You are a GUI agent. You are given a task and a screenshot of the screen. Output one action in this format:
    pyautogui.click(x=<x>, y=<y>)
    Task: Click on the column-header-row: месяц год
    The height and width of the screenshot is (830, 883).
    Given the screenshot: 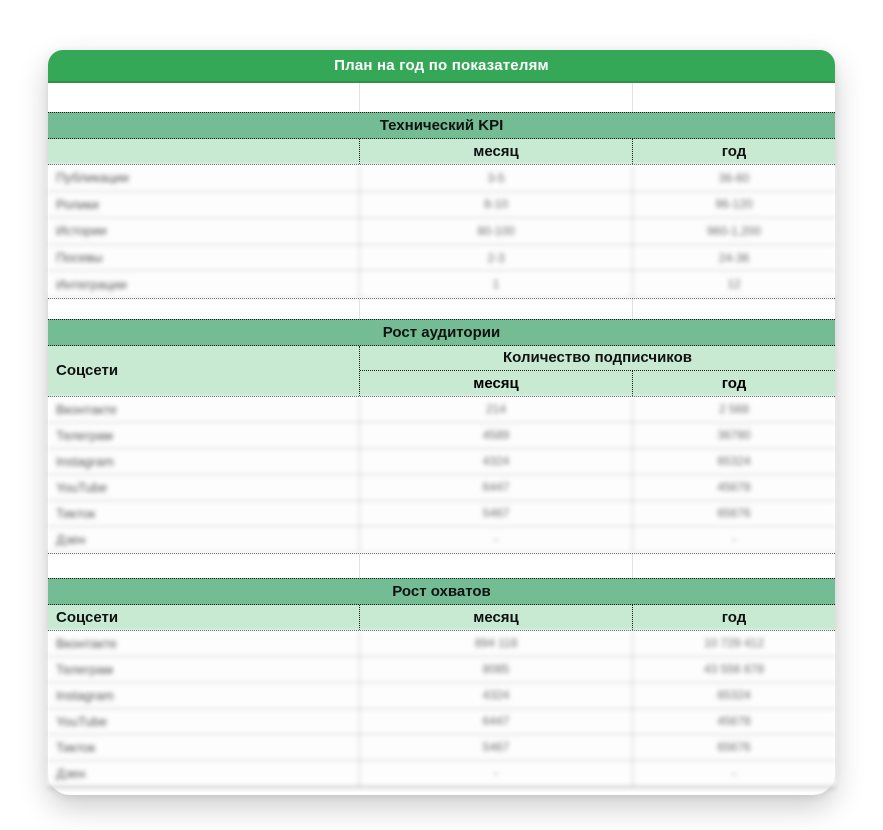 What is the action you would take?
    pyautogui.click(x=441, y=152)
    